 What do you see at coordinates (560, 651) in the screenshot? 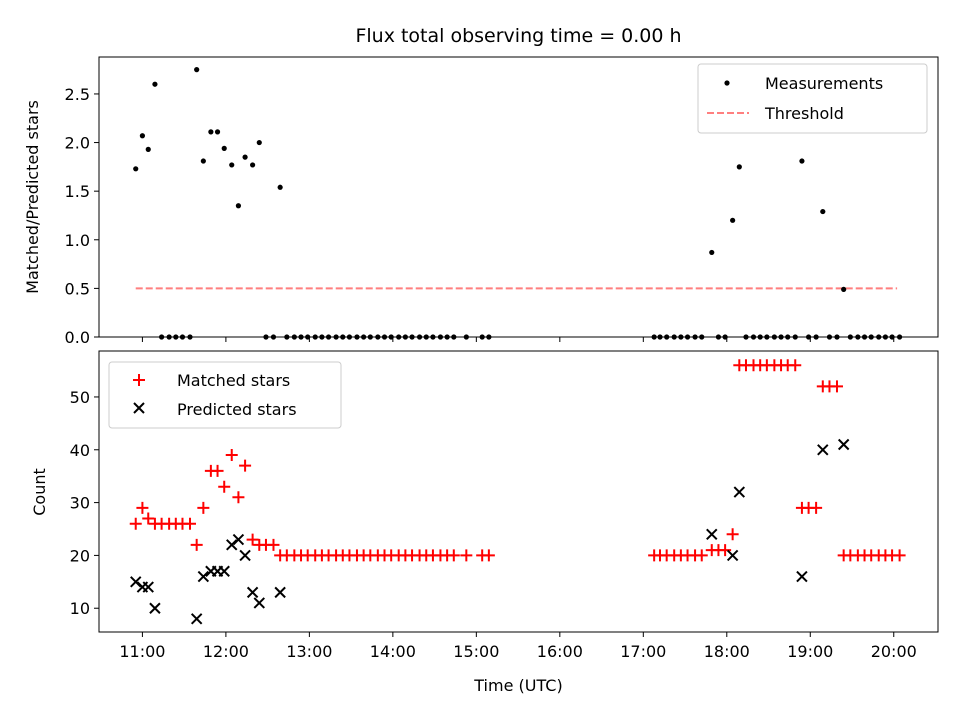
I see `x-tick-label-5: 16:00` at bounding box center [560, 651].